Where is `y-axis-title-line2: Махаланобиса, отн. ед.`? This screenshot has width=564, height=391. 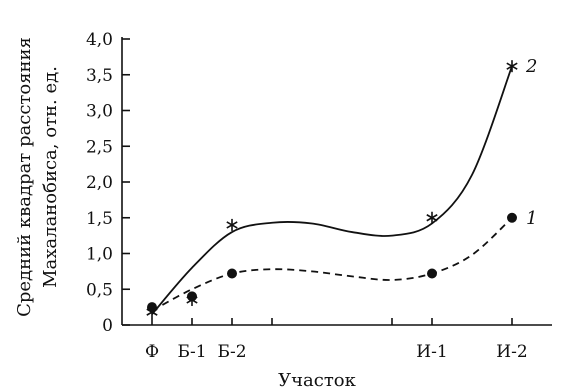 y-axis-title-line2: Махаланобиса, отн. ед. is located at coordinates (50, 177).